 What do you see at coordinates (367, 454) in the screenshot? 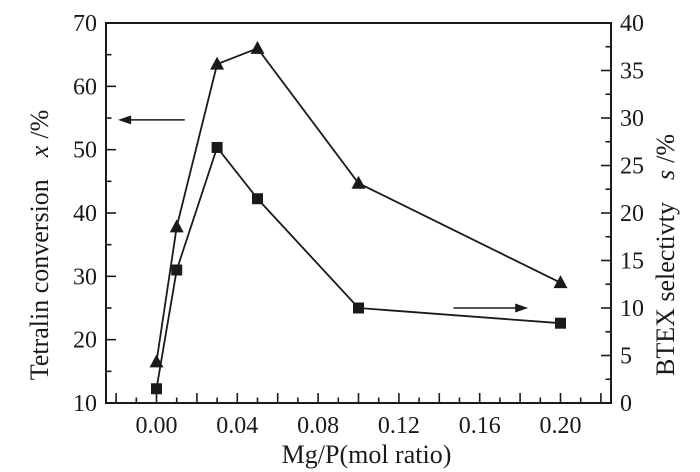
I see `x-axis-title: Mg/P(mol ratio)` at bounding box center [367, 454].